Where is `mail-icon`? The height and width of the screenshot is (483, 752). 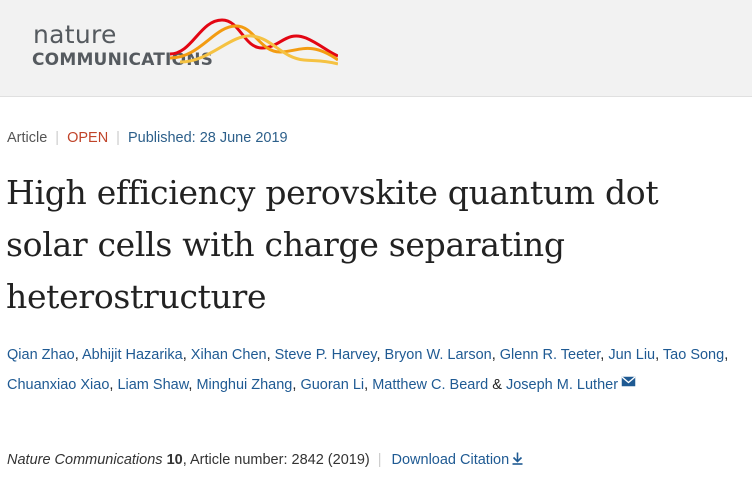
mail-icon is located at coordinates (628, 381).